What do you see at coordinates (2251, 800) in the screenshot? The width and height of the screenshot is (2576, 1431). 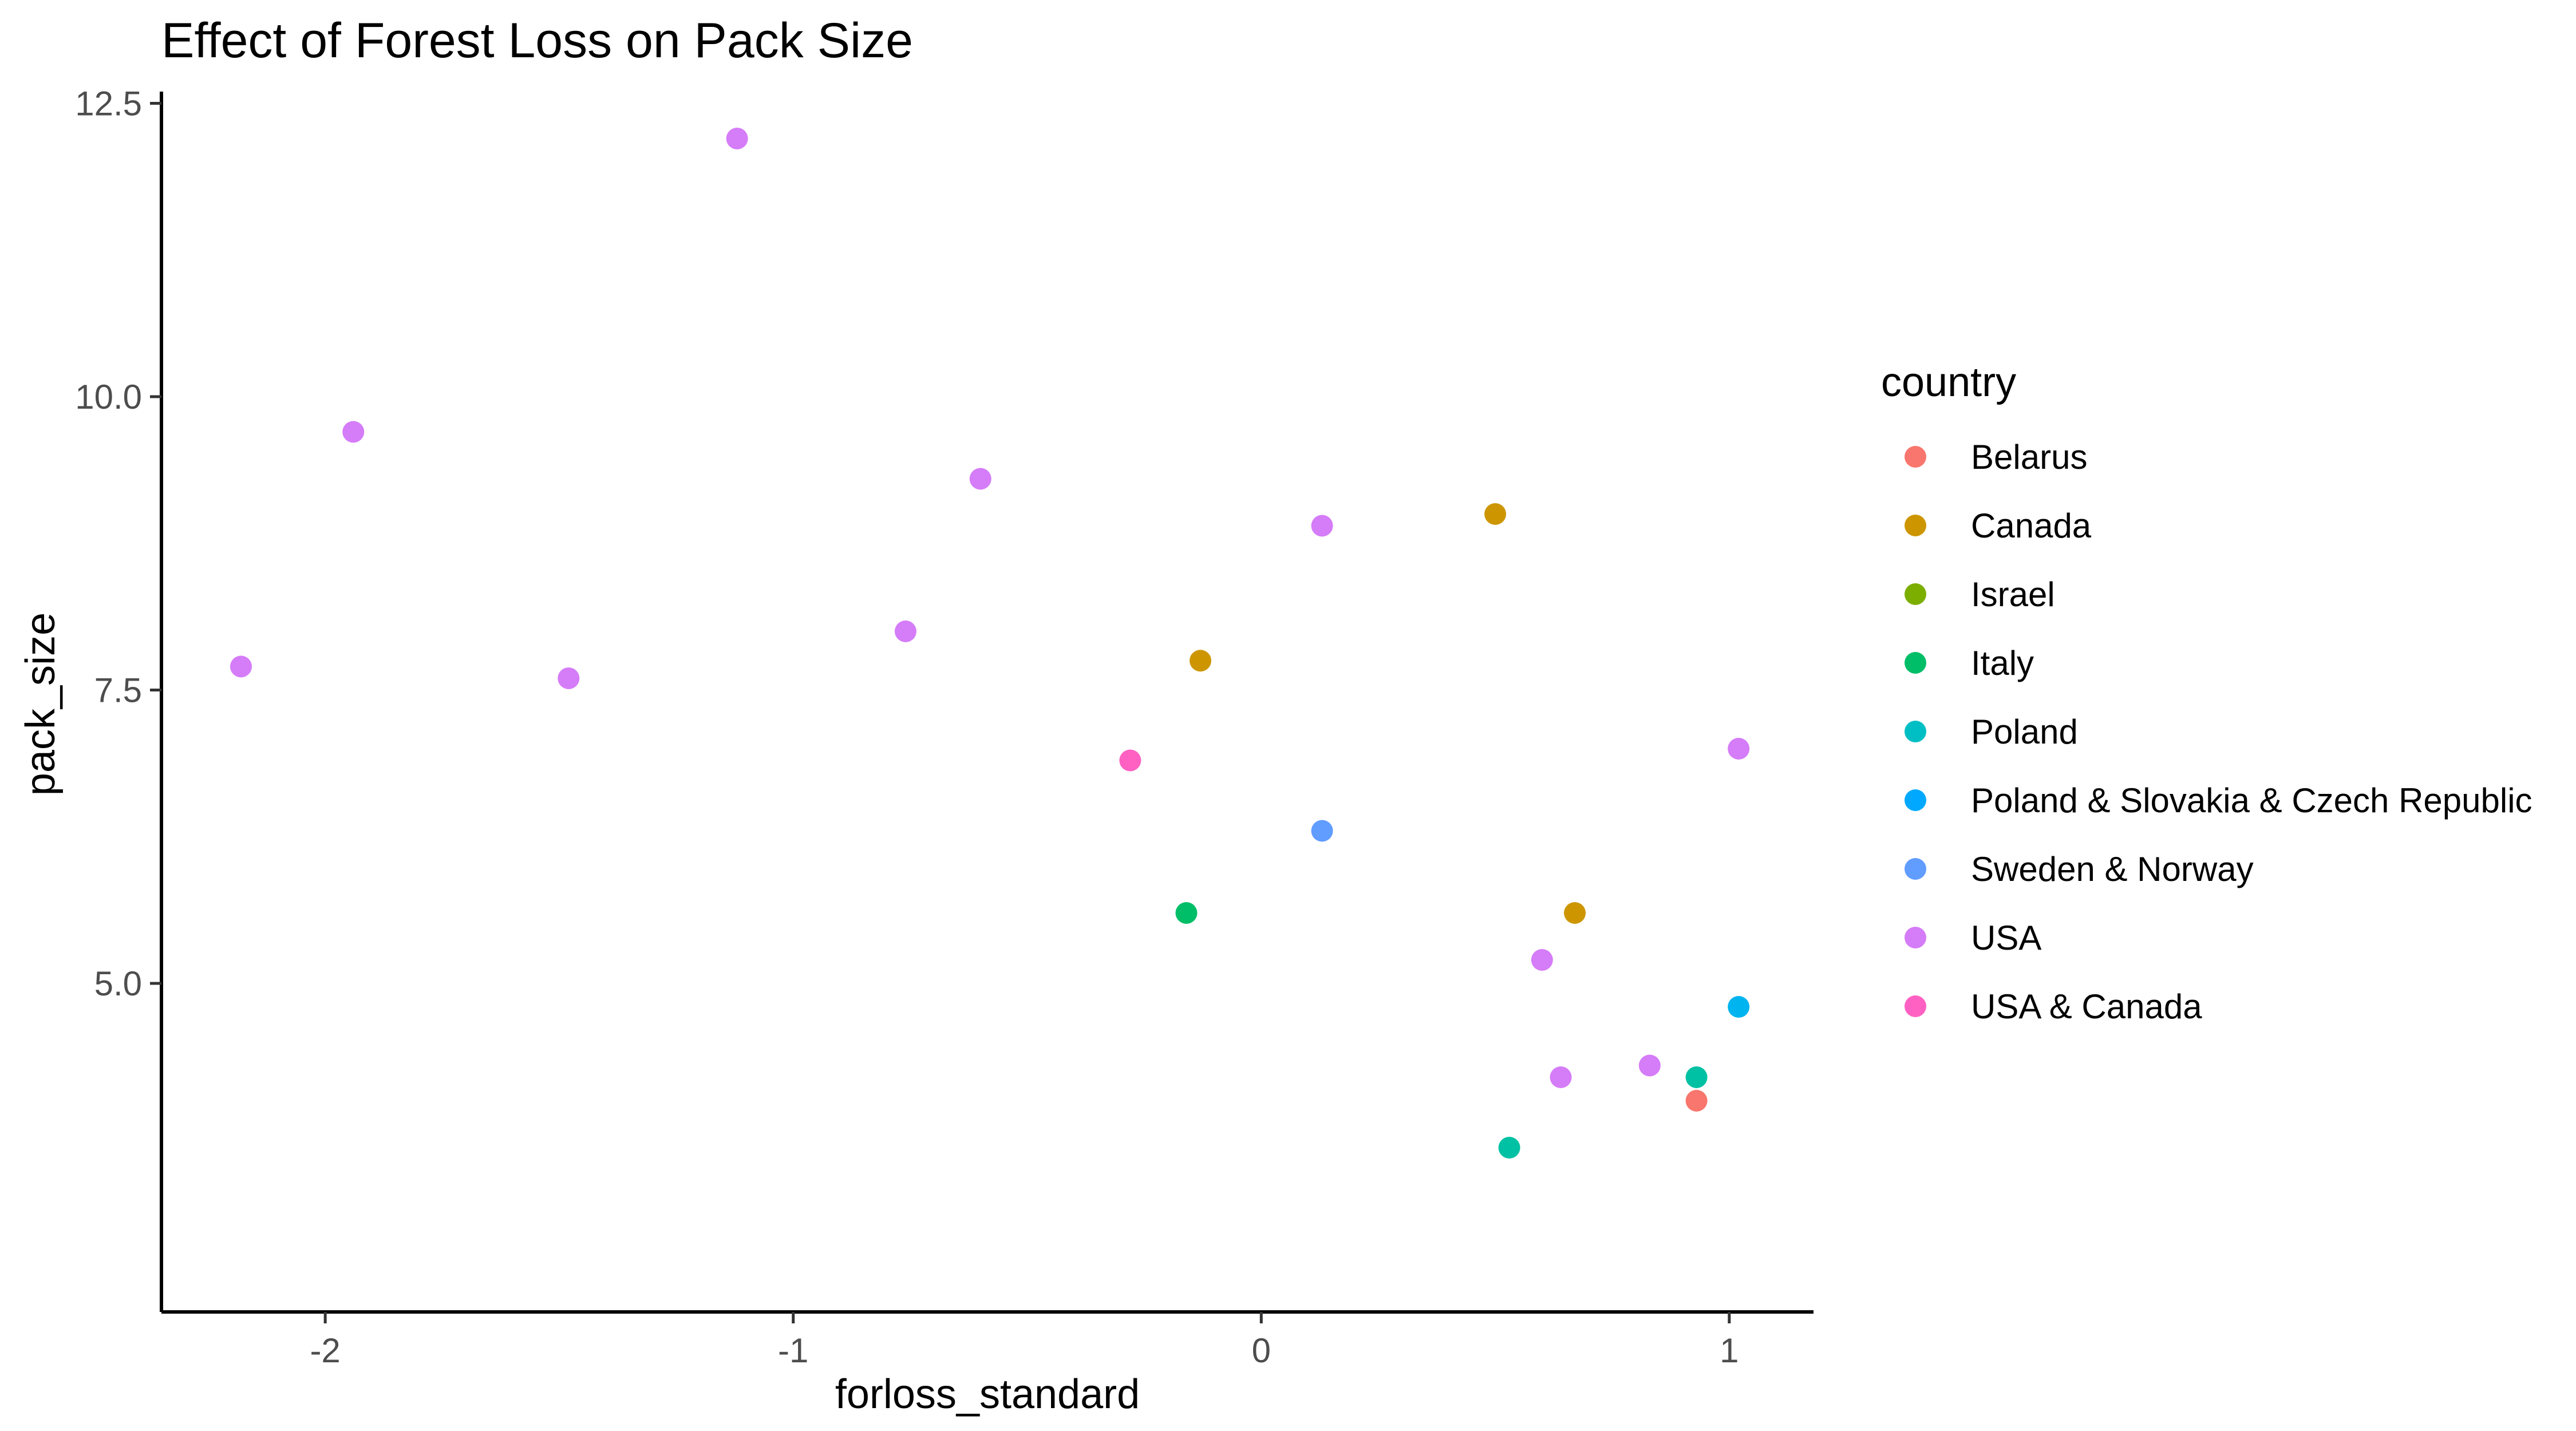 I see `legend-label: Poland & Slovakia & Czech Republic` at bounding box center [2251, 800].